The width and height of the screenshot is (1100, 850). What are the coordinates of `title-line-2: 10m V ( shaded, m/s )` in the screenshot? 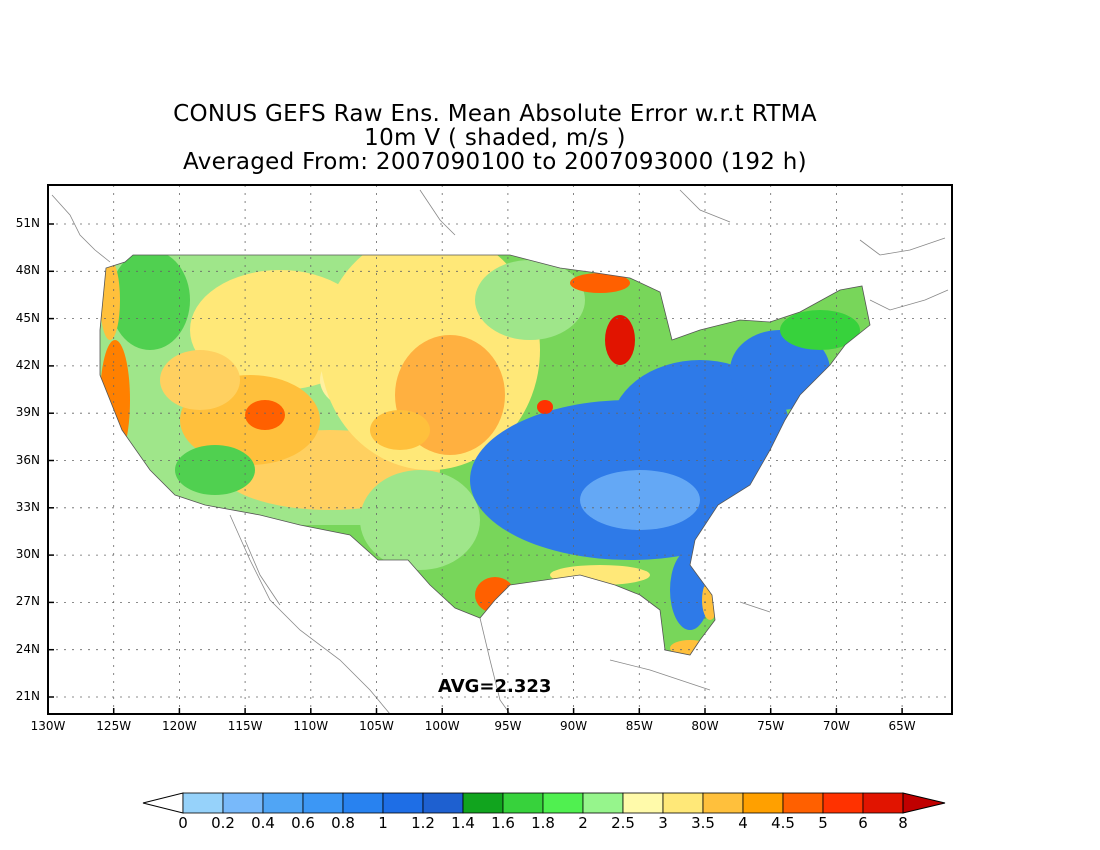 It's located at (495, 138).